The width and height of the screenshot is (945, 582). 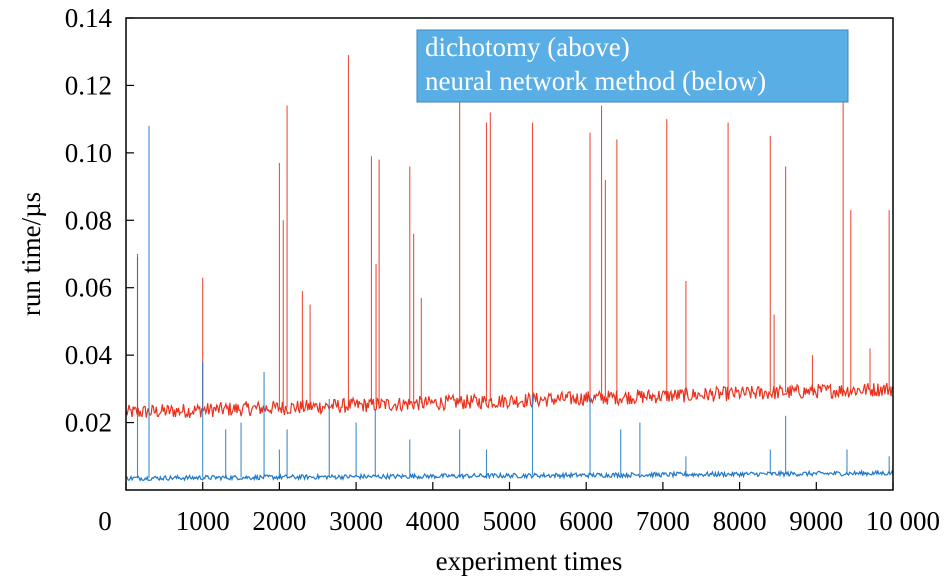 What do you see at coordinates (31, 254) in the screenshot?
I see `y-axis-title: run time/µs` at bounding box center [31, 254].